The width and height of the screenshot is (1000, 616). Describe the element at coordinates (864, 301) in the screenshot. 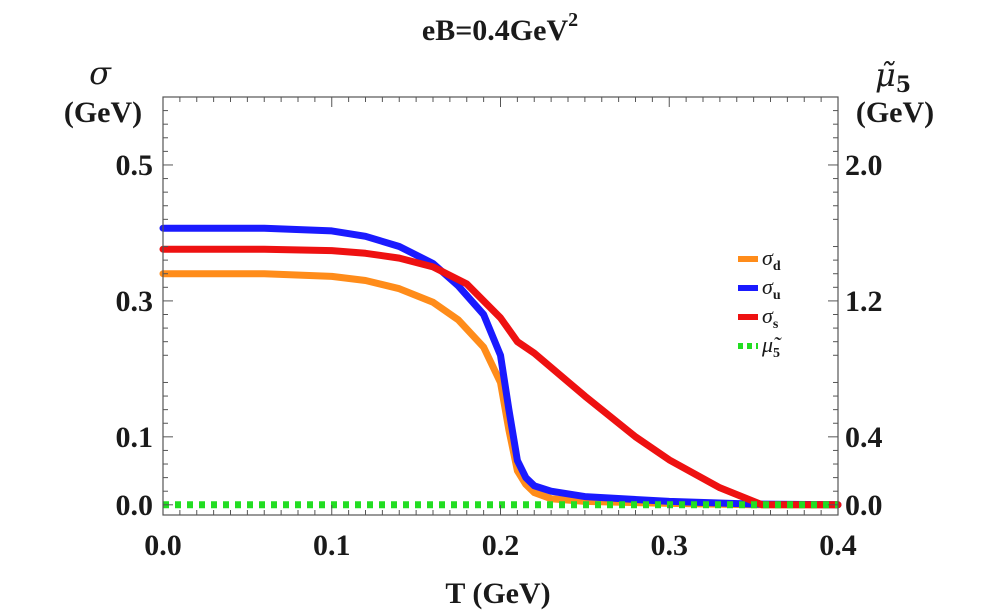

I see `y2-tick-label-2: 1.2` at that location.